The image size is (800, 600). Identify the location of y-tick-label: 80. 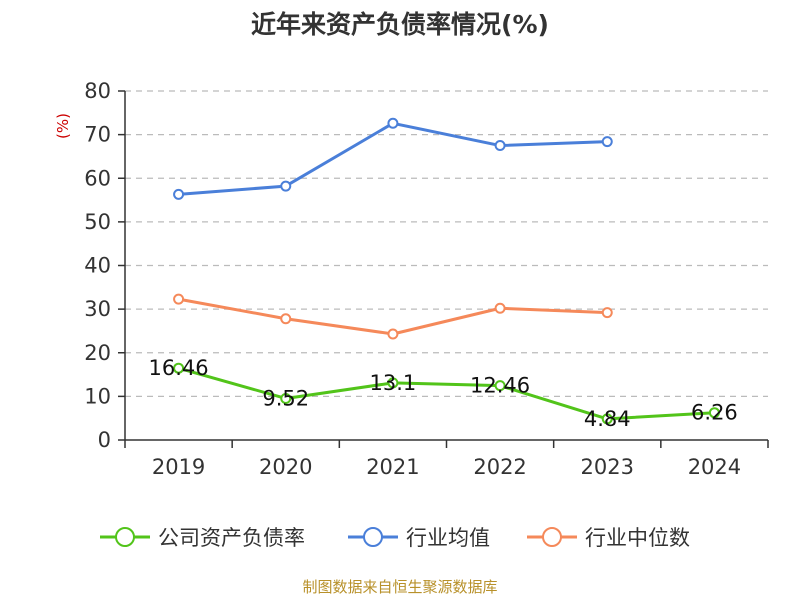
(97, 91).